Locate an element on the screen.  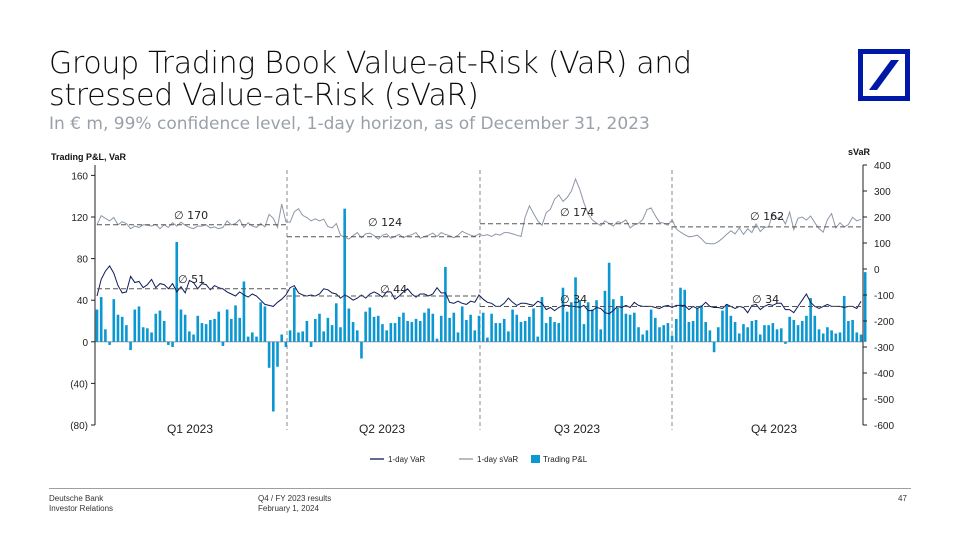
left-tick-label: 160 is located at coordinates (79, 176).